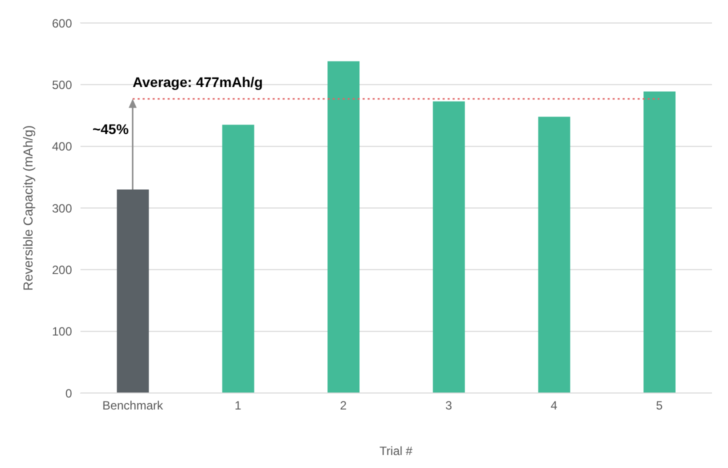 This screenshot has height=468, width=728. I want to click on y-tick-label: 200, so click(62, 269).